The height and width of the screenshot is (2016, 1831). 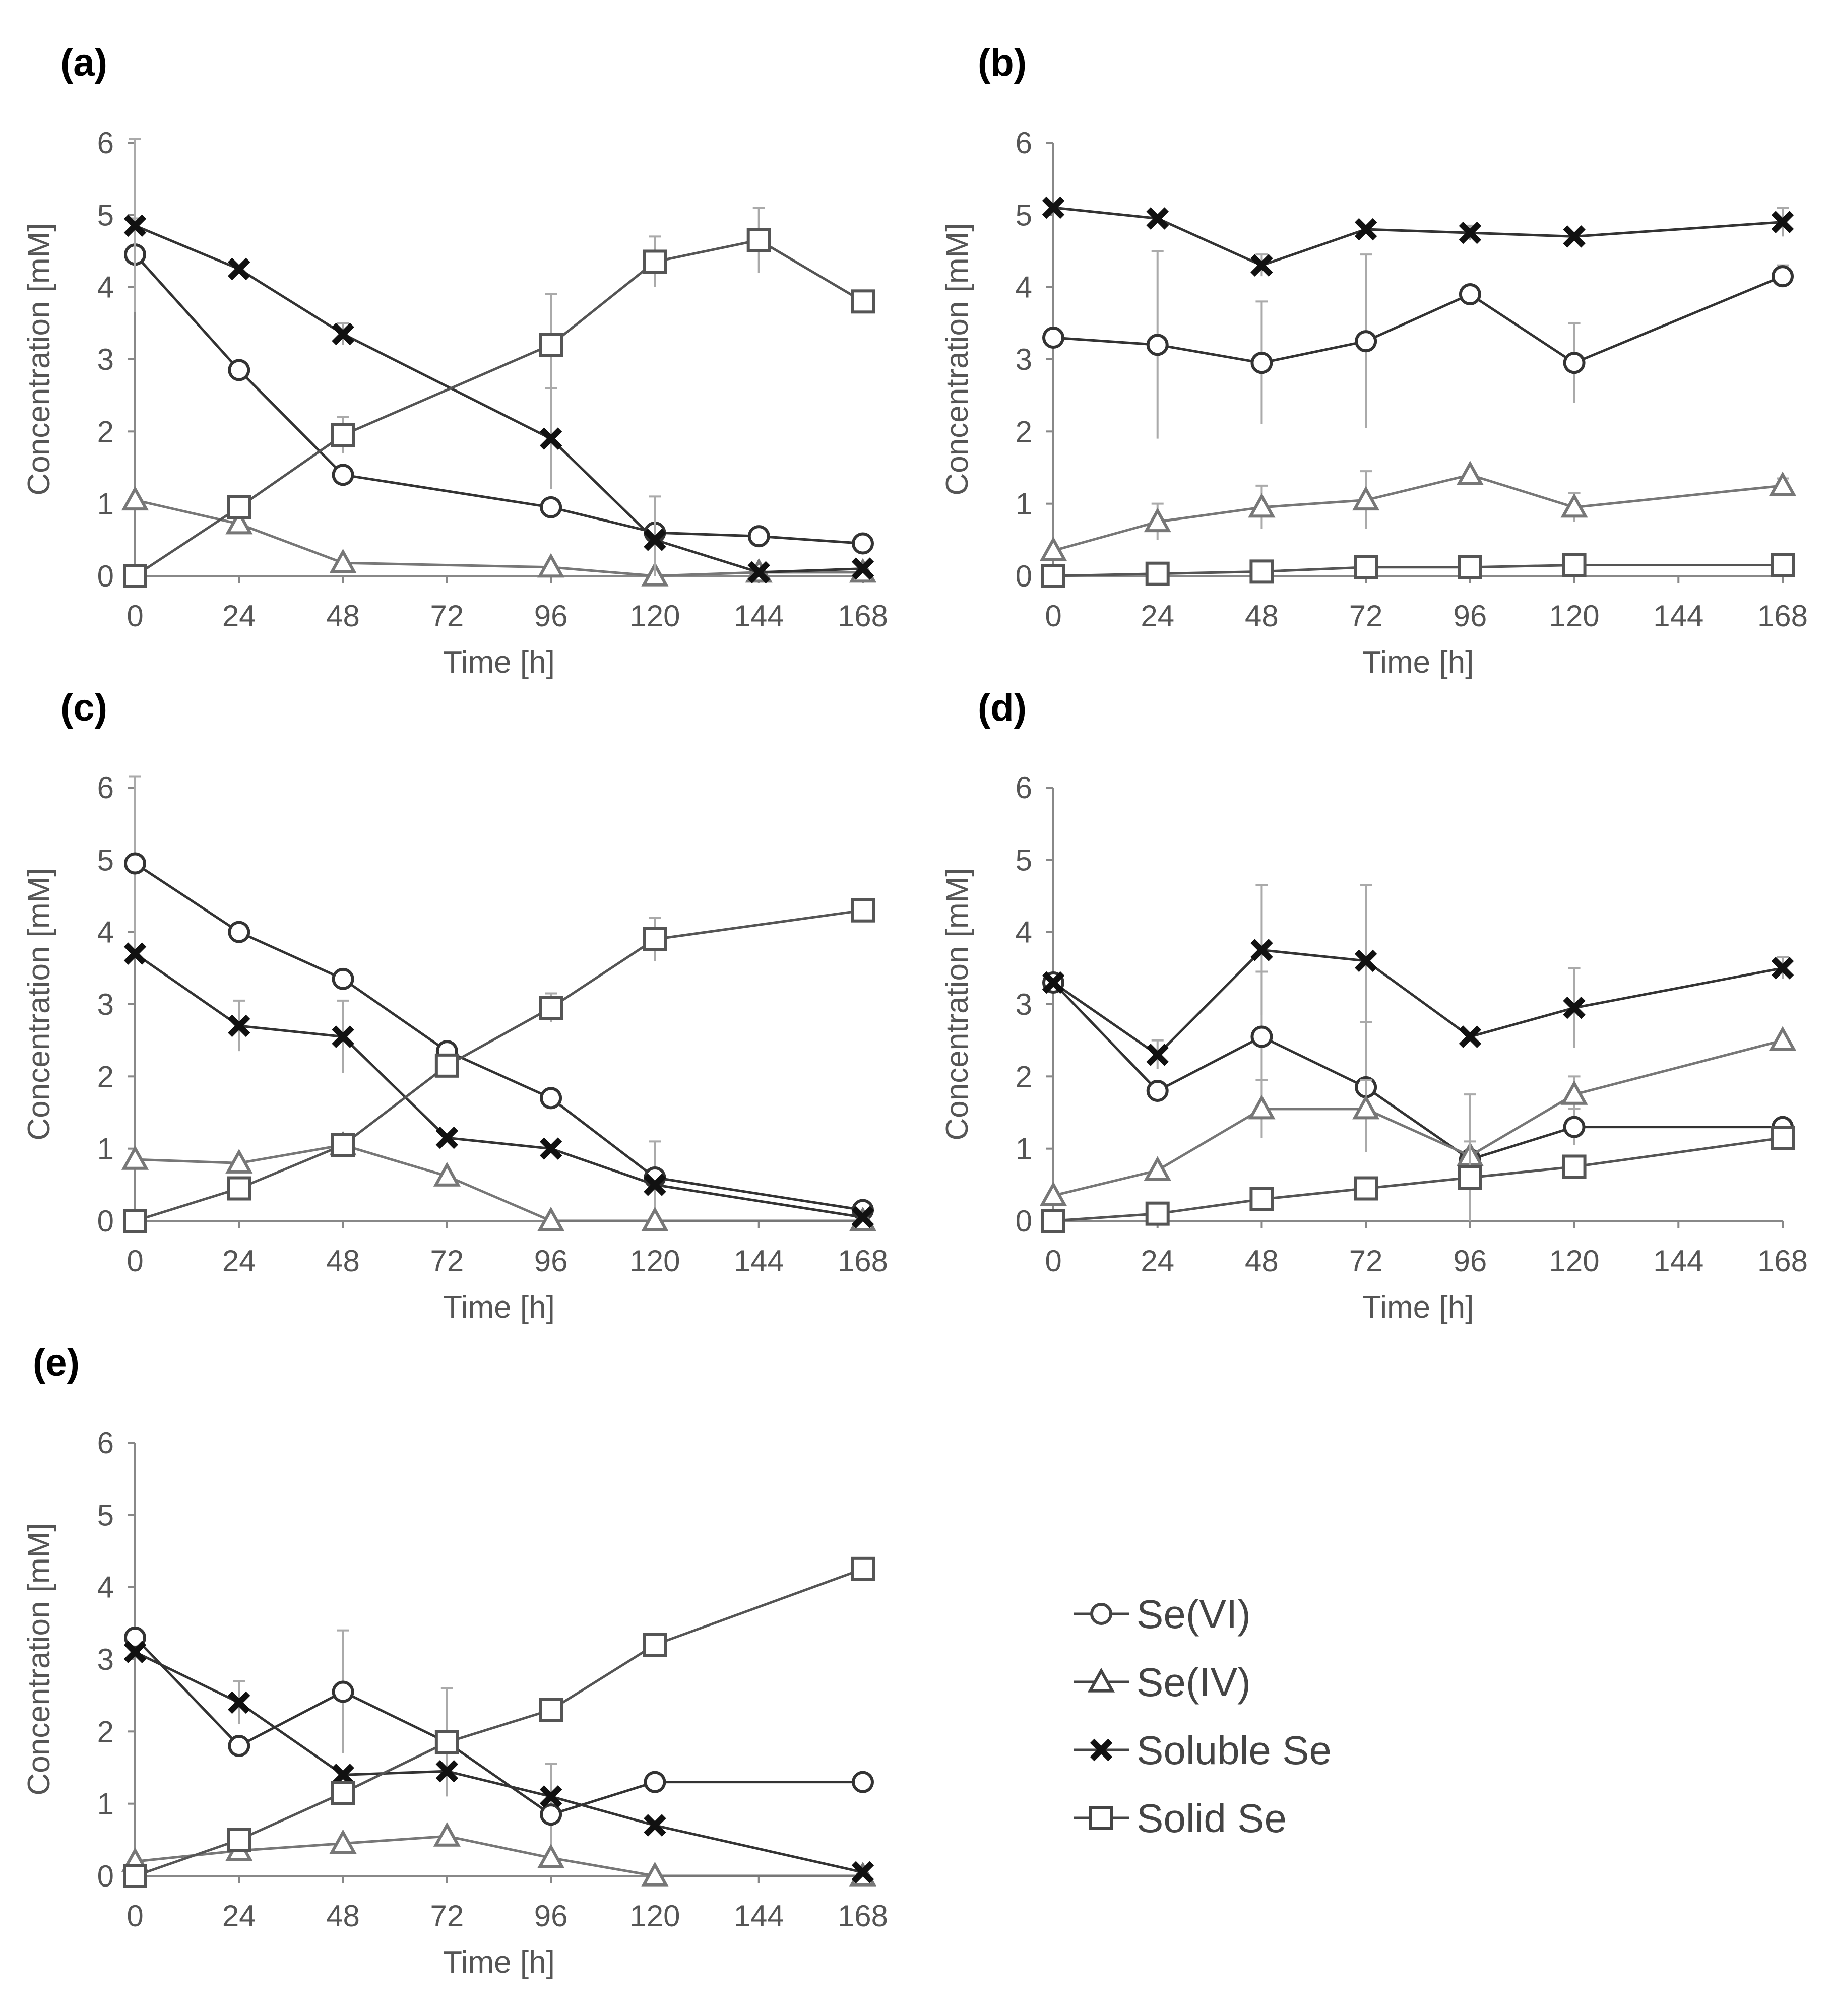 I want to click on panel-e-y-tick-label: 6, so click(x=106, y=1443).